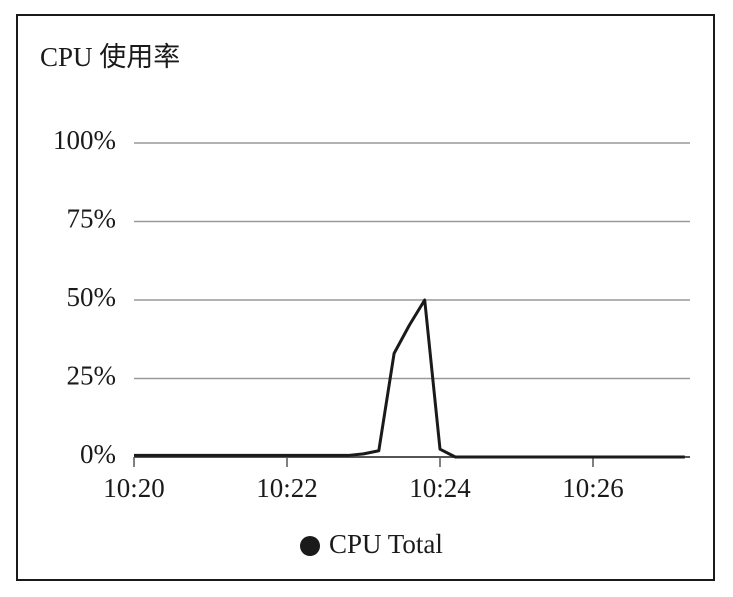 This screenshot has width=733, height=597. Describe the element at coordinates (287, 488) in the screenshot. I see `x-tick-label: 10:22` at that location.